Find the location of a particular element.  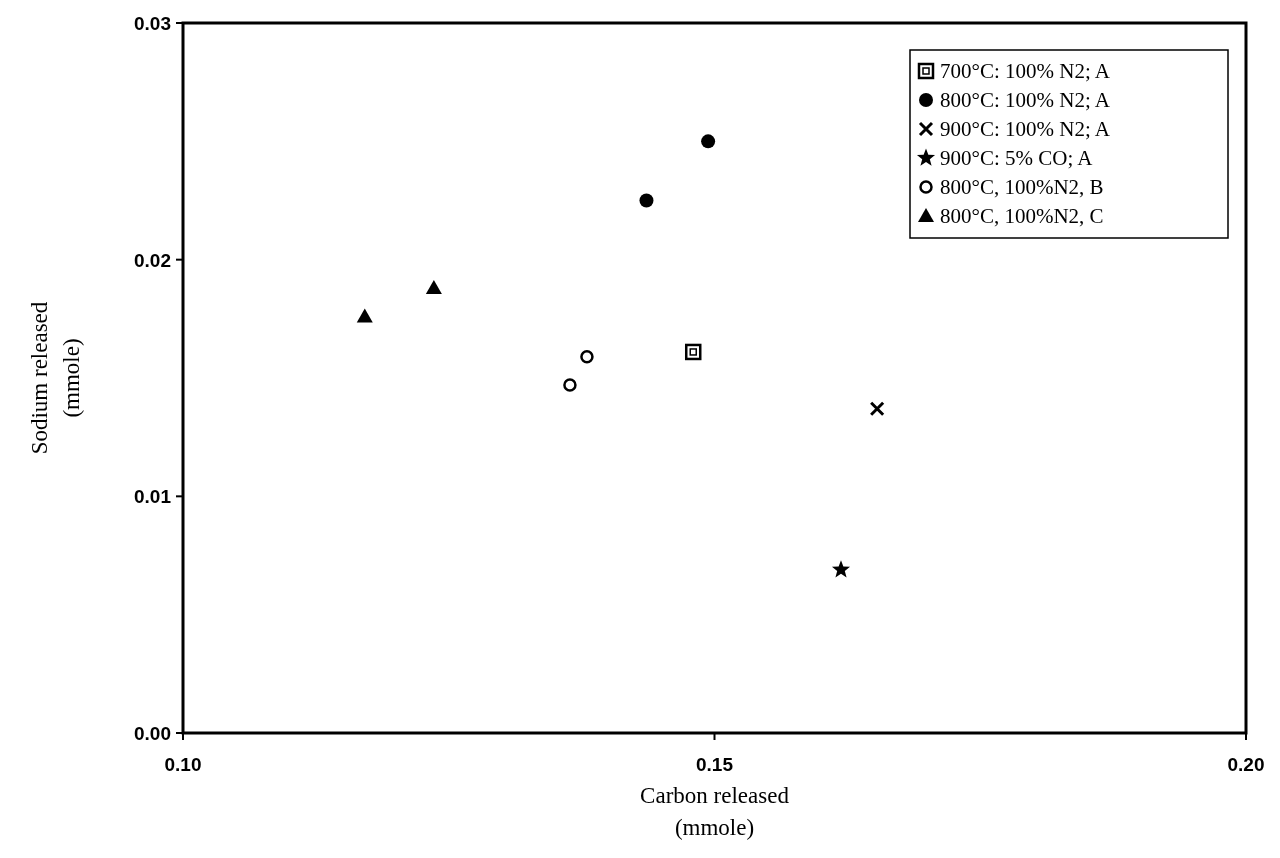

y-axis-title: Sodium released (mmole) is located at coordinates (55, 378).